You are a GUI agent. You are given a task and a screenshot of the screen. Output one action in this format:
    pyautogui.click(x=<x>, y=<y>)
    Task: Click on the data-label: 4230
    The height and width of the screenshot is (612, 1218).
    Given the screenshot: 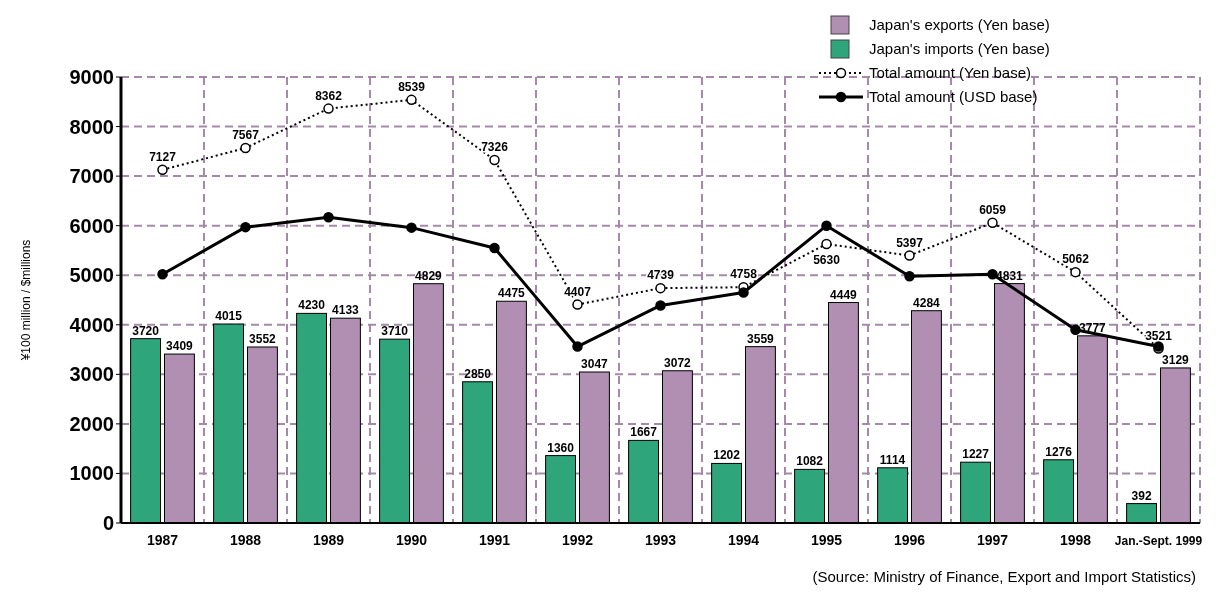 What is the action you would take?
    pyautogui.click(x=312, y=305)
    